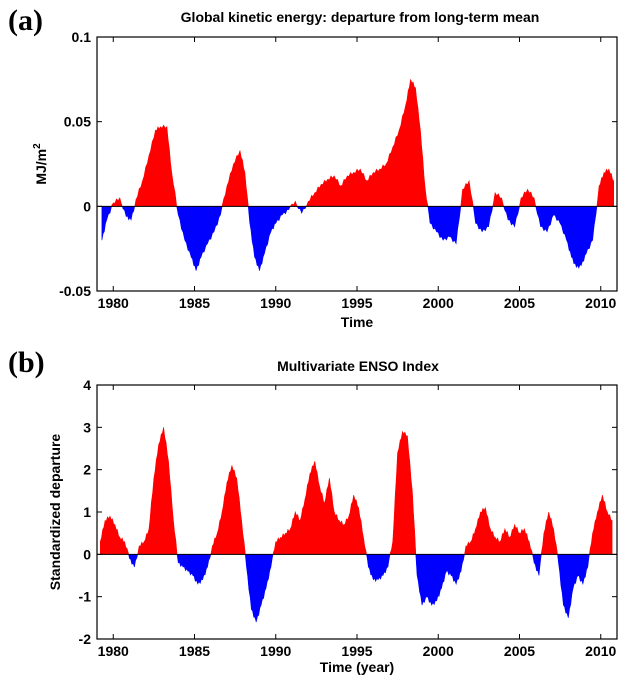 This screenshot has width=621, height=681. What do you see at coordinates (77, 122) in the screenshot?
I see `chart-a-ytick-label: 0.05` at bounding box center [77, 122].